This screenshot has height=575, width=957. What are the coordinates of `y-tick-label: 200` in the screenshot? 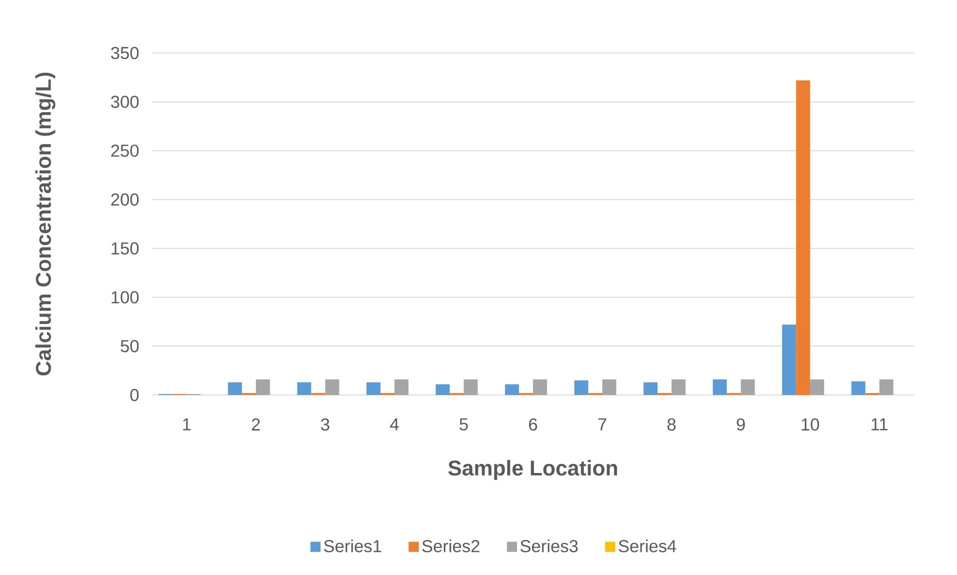 It's located at (125, 199).